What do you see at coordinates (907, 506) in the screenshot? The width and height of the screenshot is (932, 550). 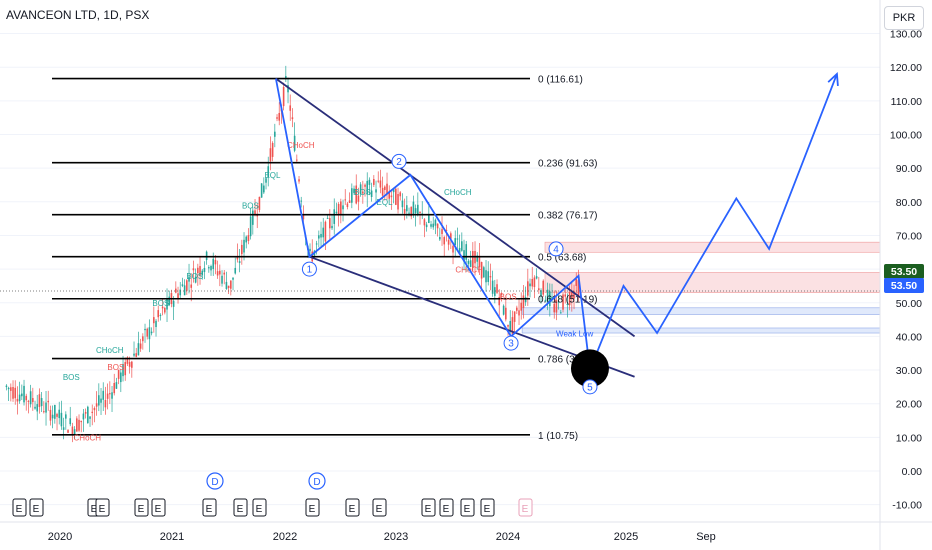 I see `y-tick-label: -10.00` at bounding box center [907, 506].